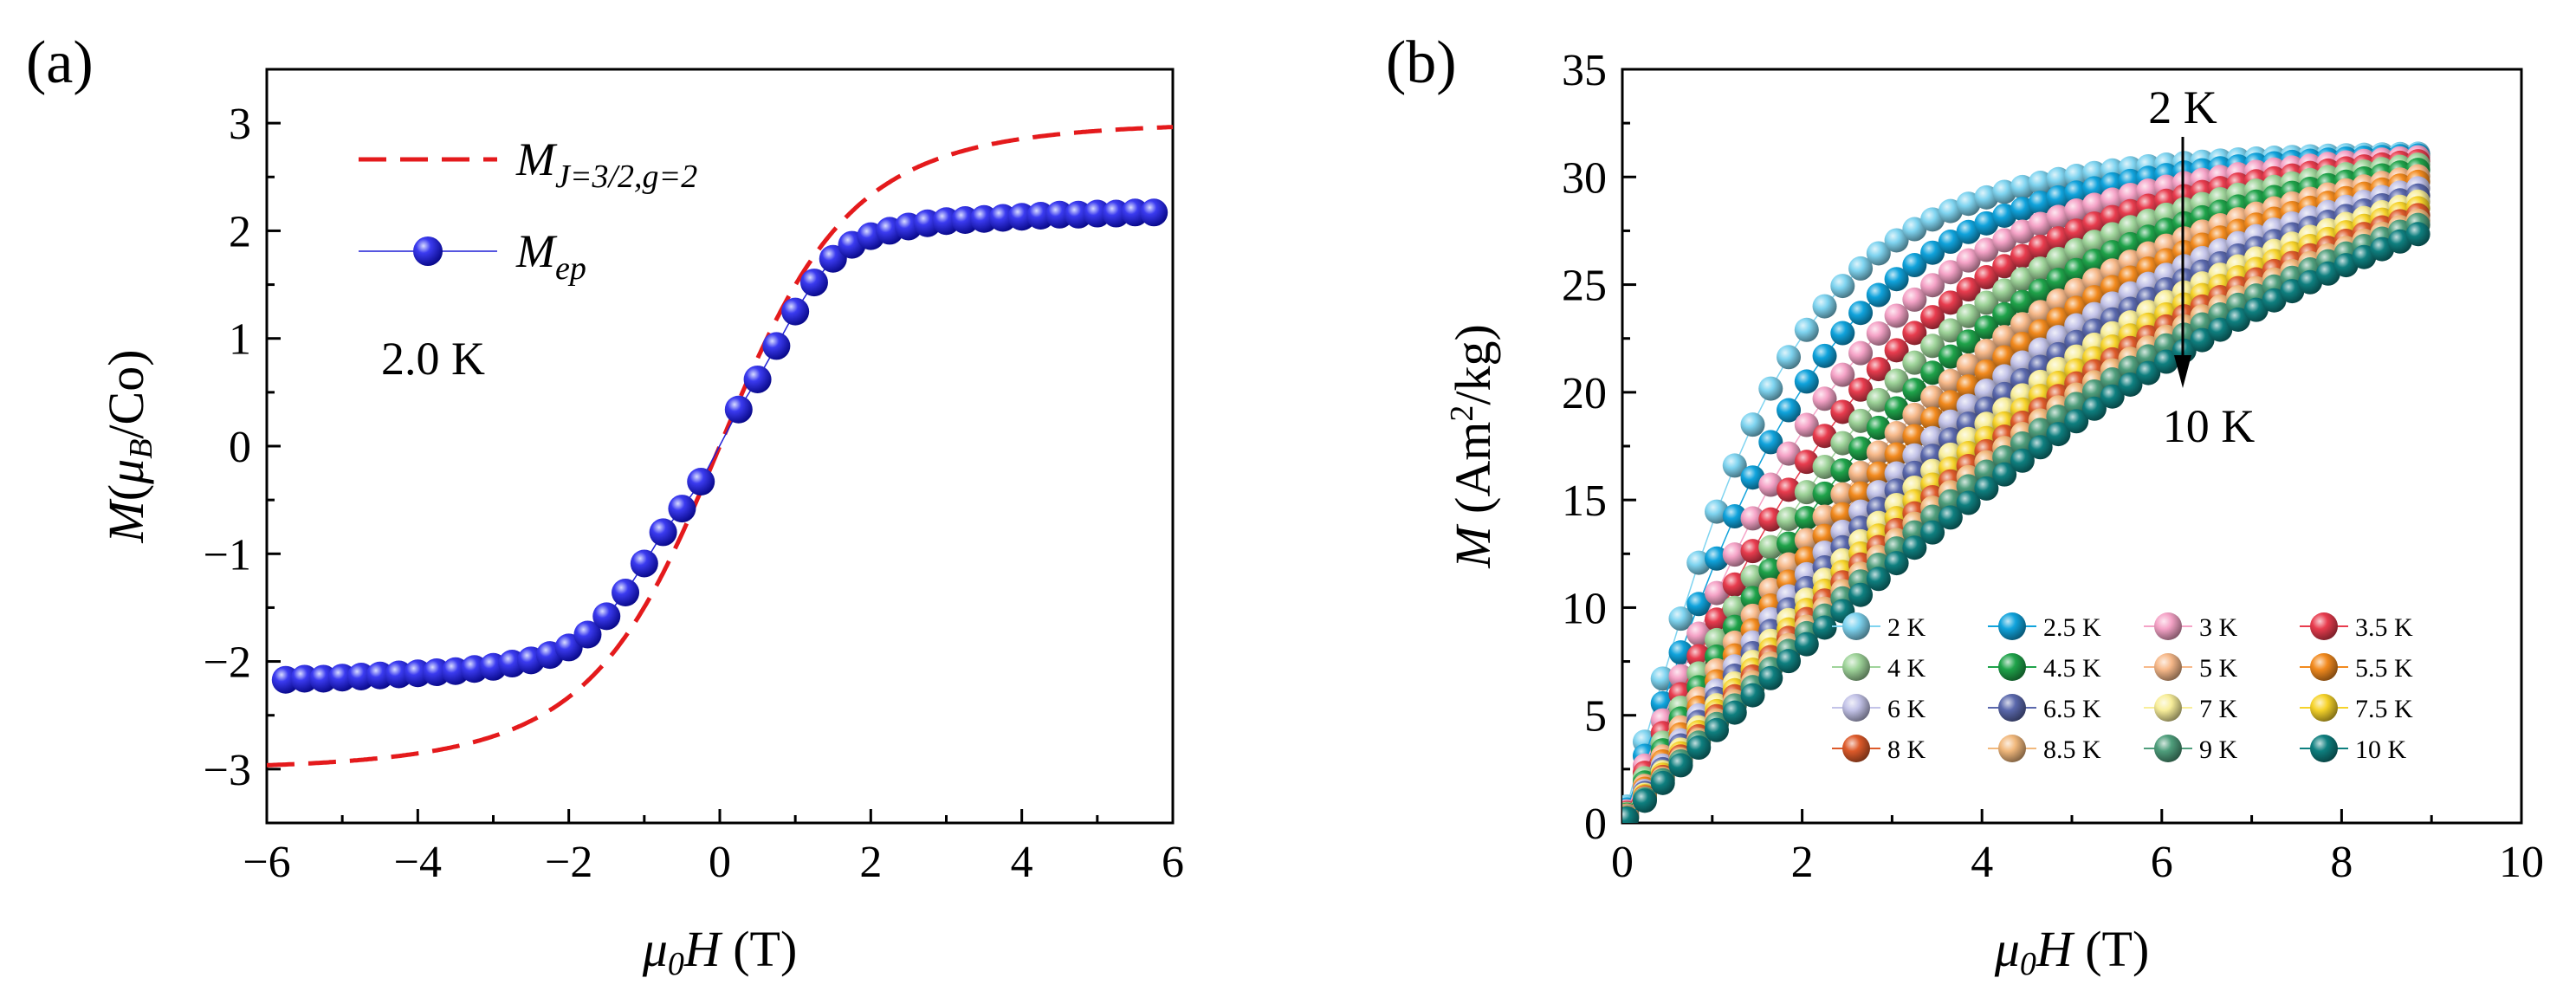 The width and height of the screenshot is (2576, 991). What do you see at coordinates (2072, 709) in the screenshot?
I see `legend-label: 6.5 K` at bounding box center [2072, 709].